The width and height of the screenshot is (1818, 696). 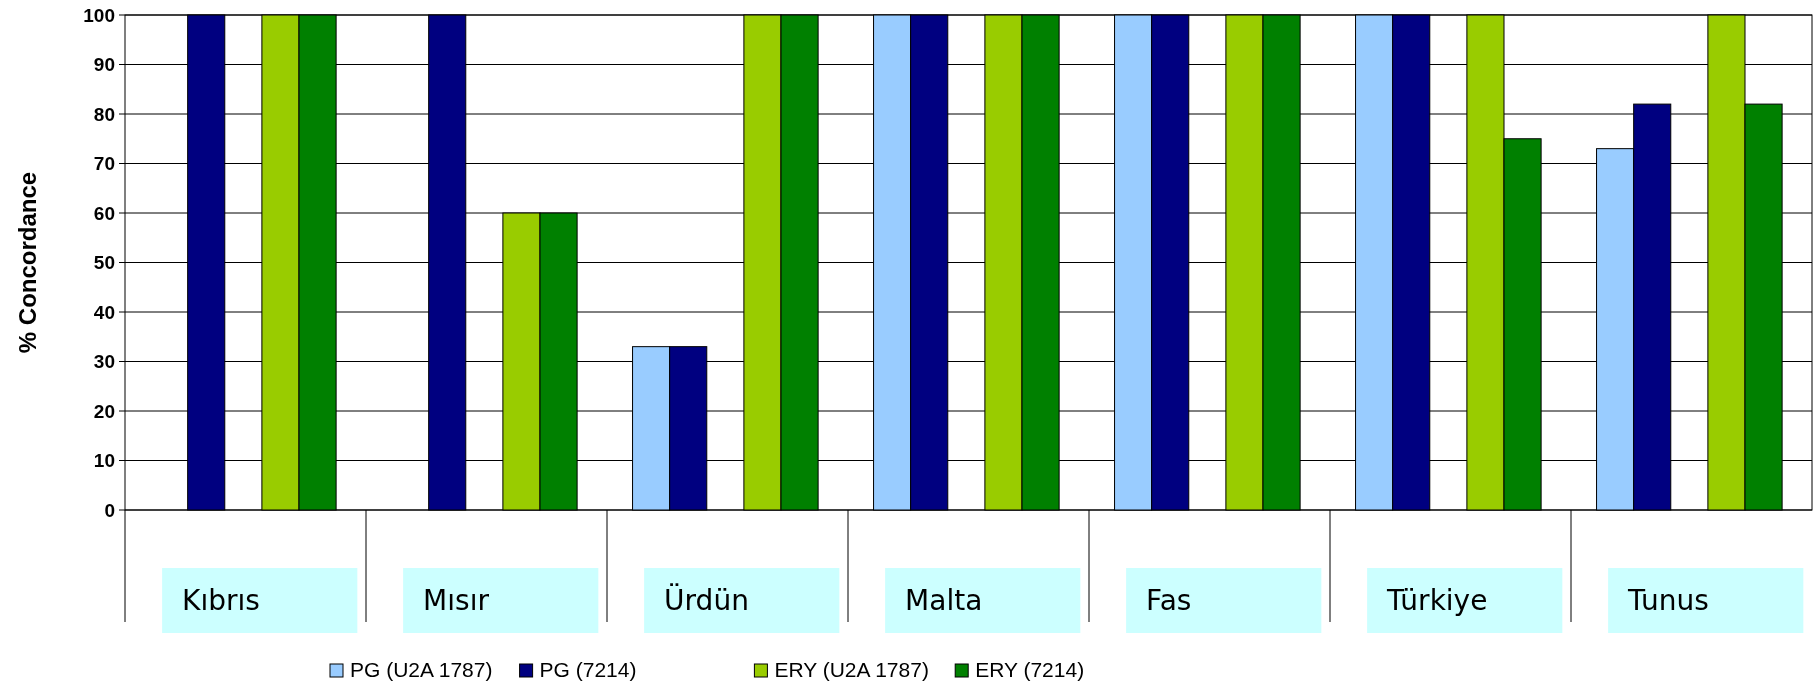 I want to click on y-tick-label: 50, so click(x=104, y=263).